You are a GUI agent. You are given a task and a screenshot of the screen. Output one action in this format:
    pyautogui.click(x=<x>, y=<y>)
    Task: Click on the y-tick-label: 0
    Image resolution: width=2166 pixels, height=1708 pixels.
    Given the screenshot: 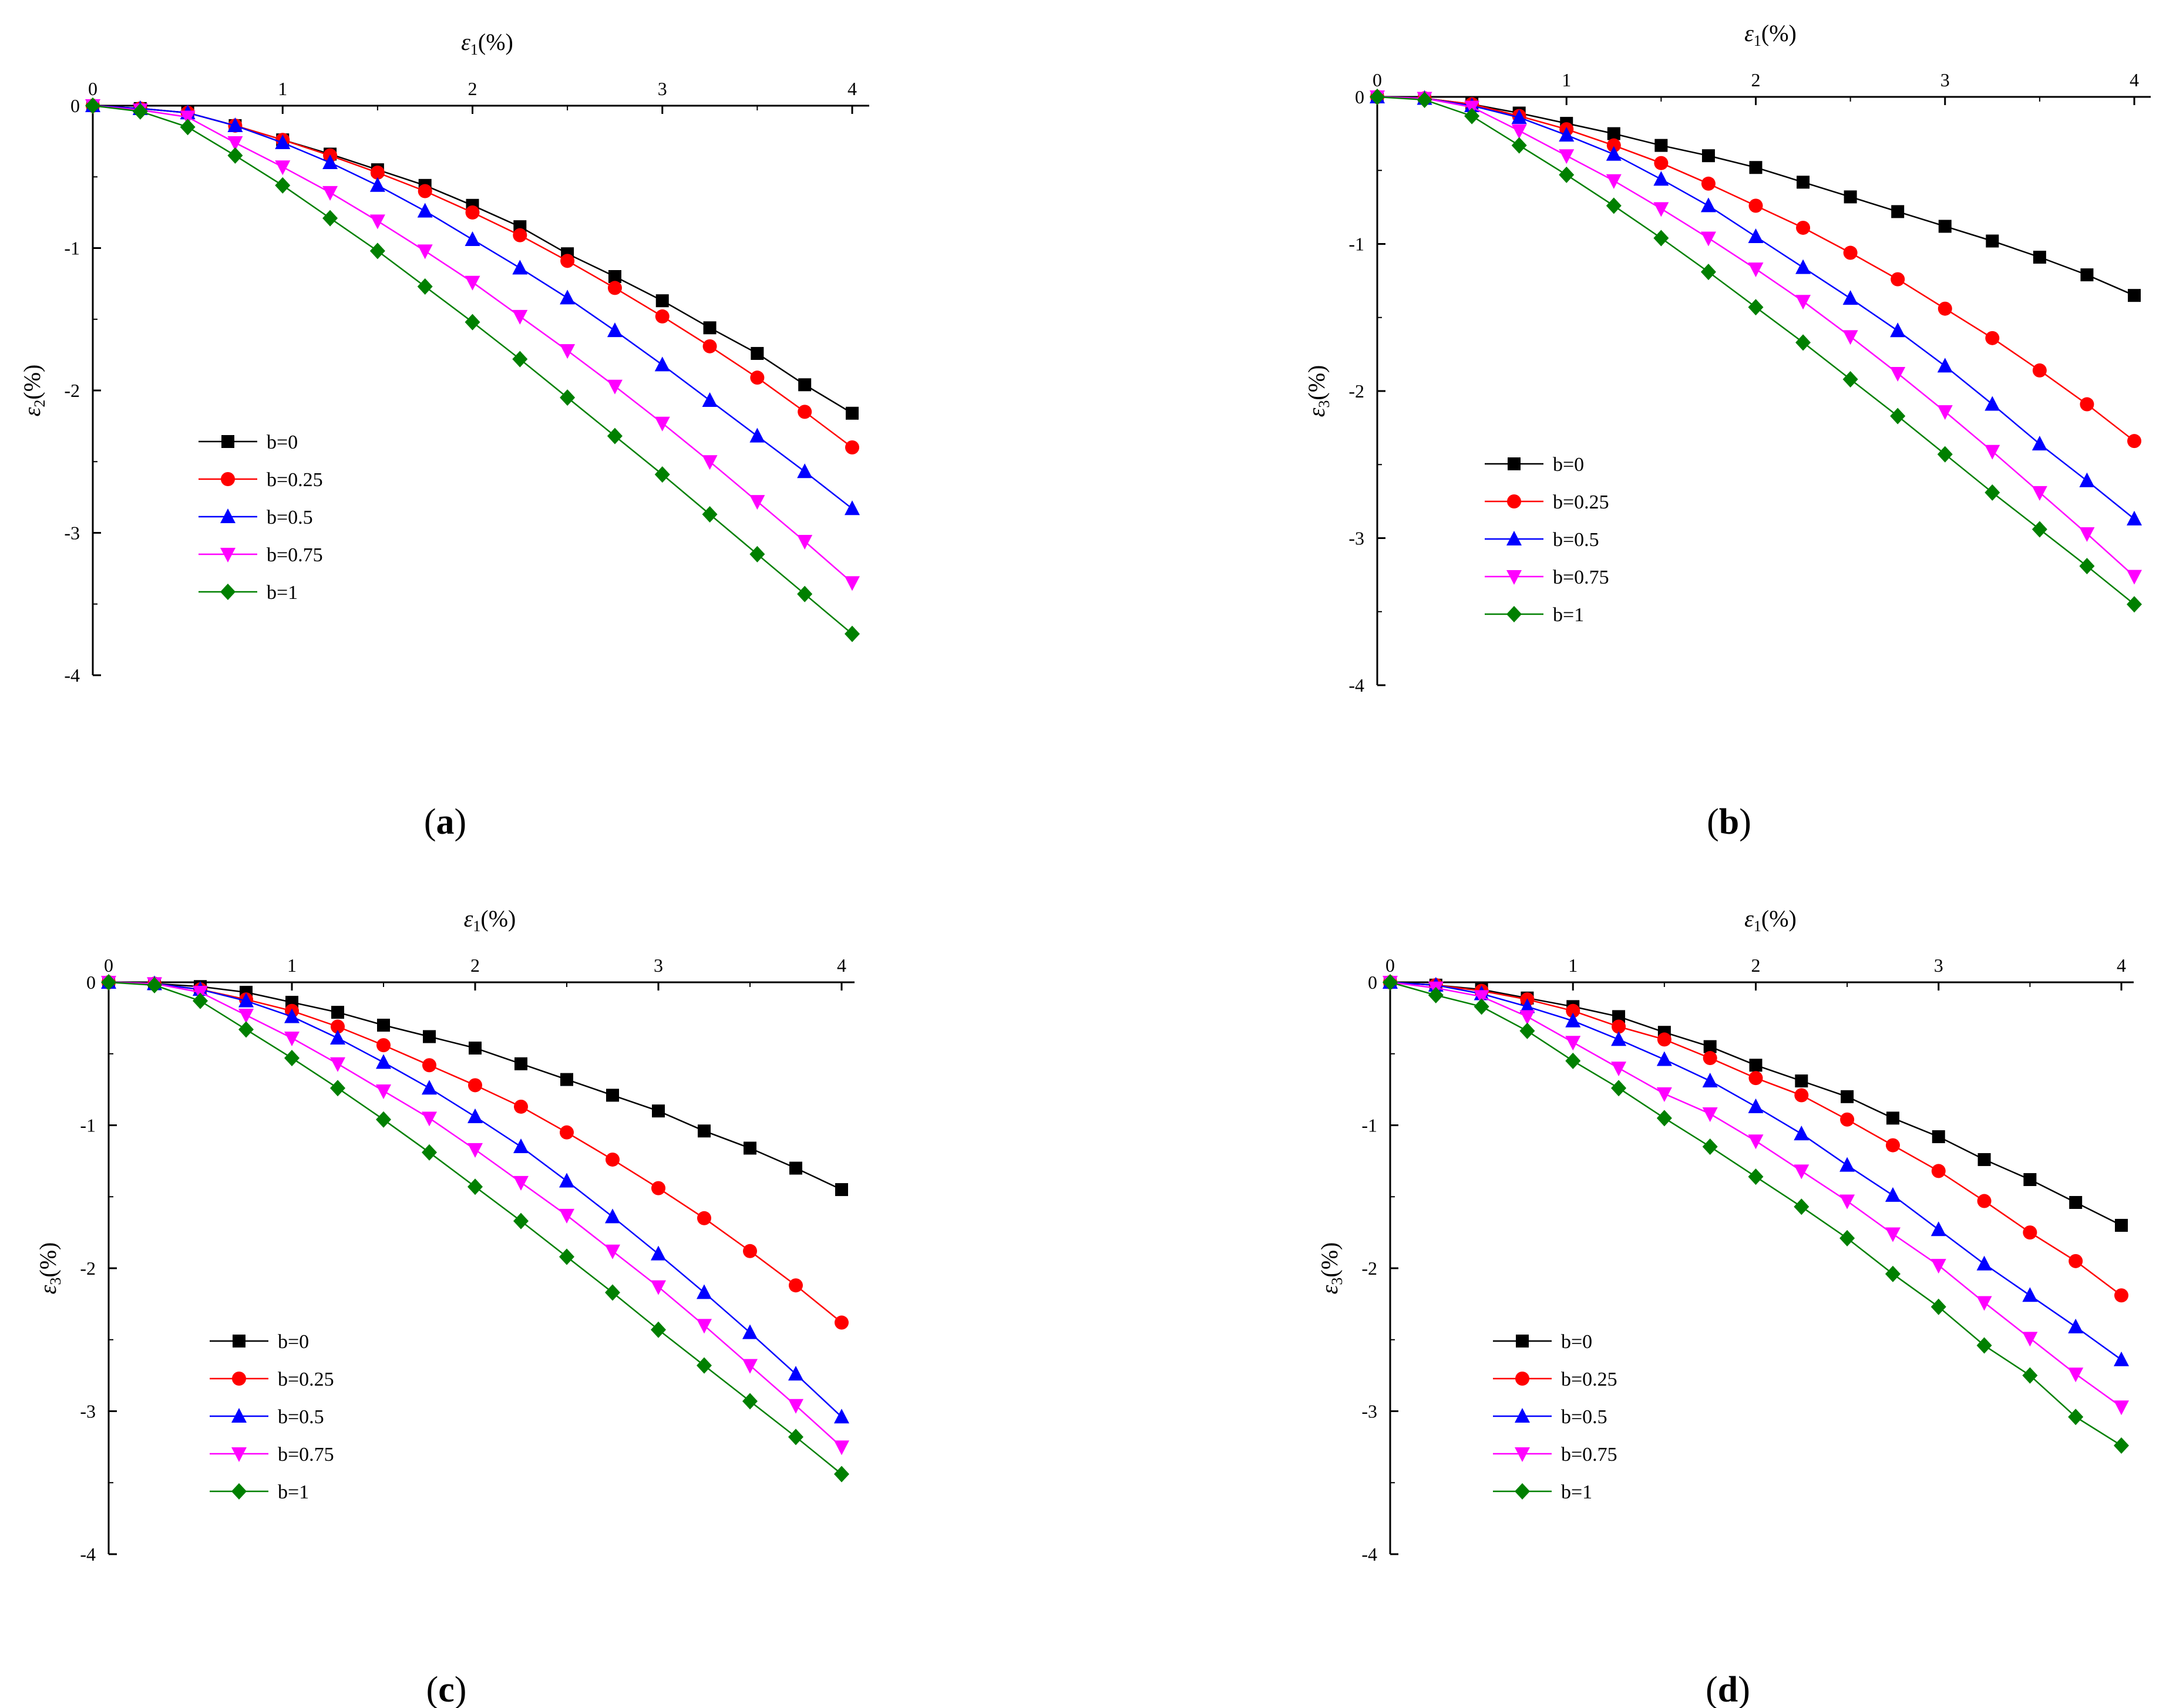 What is the action you would take?
    pyautogui.click(x=1372, y=983)
    